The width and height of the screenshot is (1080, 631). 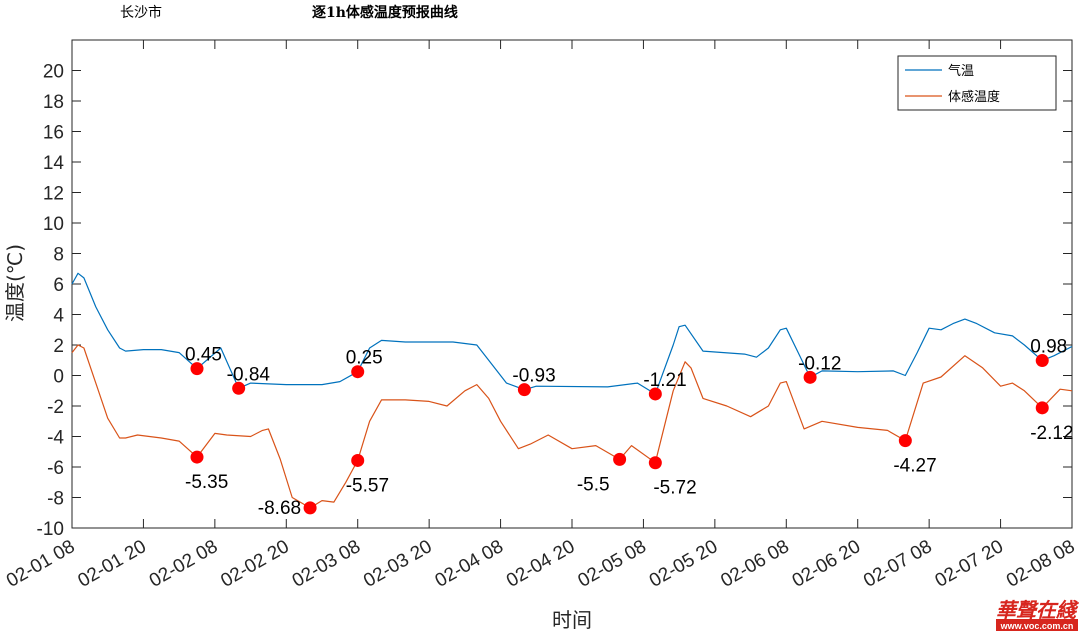 What do you see at coordinates (364, 358) in the screenshot?
I see `data-label: 0.25` at bounding box center [364, 358].